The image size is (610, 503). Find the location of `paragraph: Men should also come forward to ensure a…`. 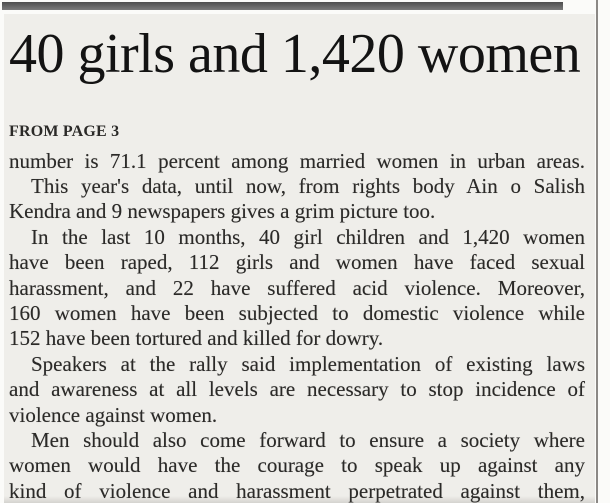

paragraph: Men should also come forward to ensure a… is located at coordinates (297, 465).